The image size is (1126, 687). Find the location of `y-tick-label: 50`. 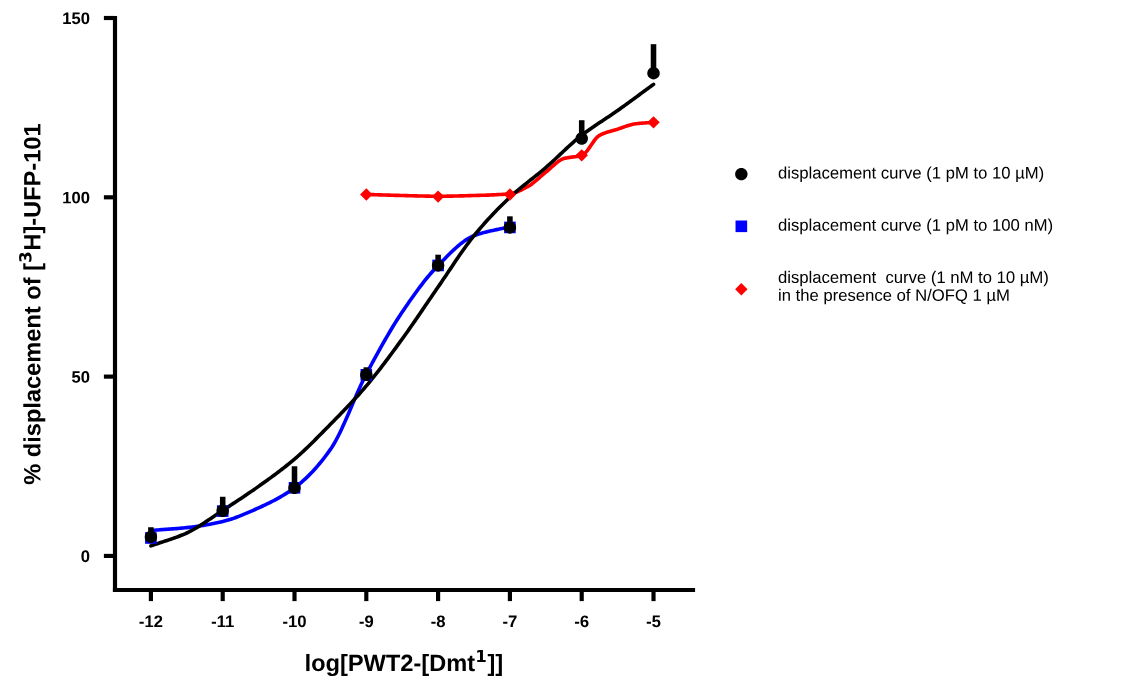

y-tick-label: 50 is located at coordinates (80, 377).